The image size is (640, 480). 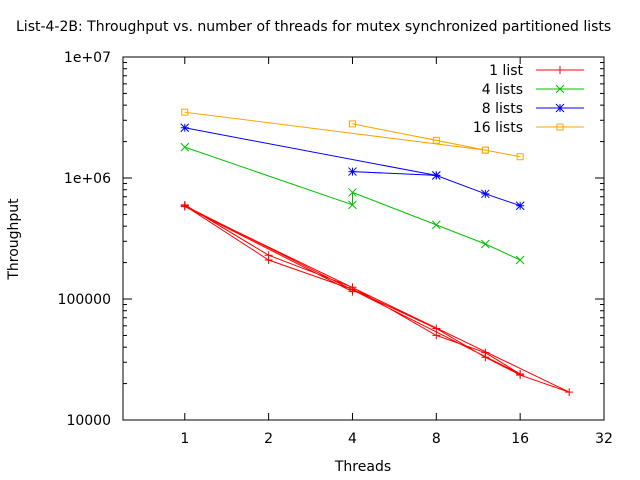 I want to click on y-tick-label: 1e+07, so click(x=87, y=58).